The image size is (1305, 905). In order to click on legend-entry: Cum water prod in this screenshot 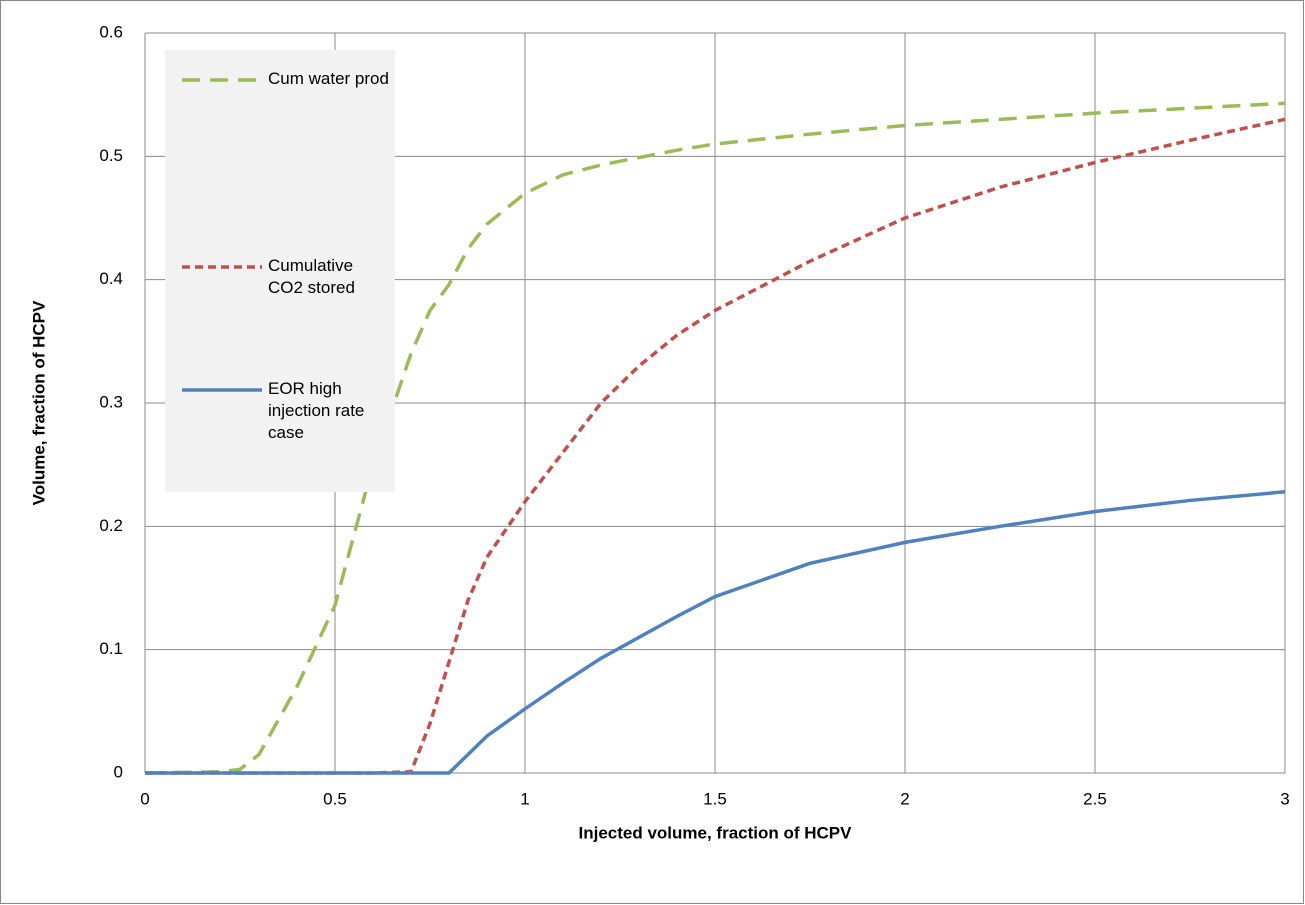, I will do `click(328, 78)`.